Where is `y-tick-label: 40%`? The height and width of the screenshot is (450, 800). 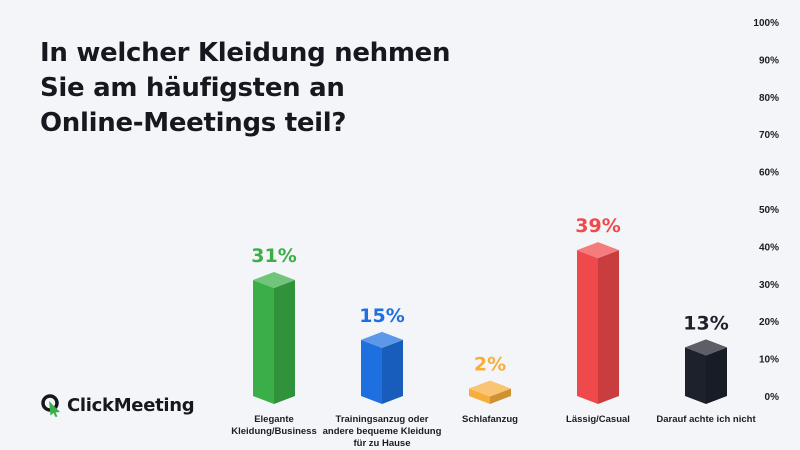
y-tick-label: 40% is located at coordinates (769, 247).